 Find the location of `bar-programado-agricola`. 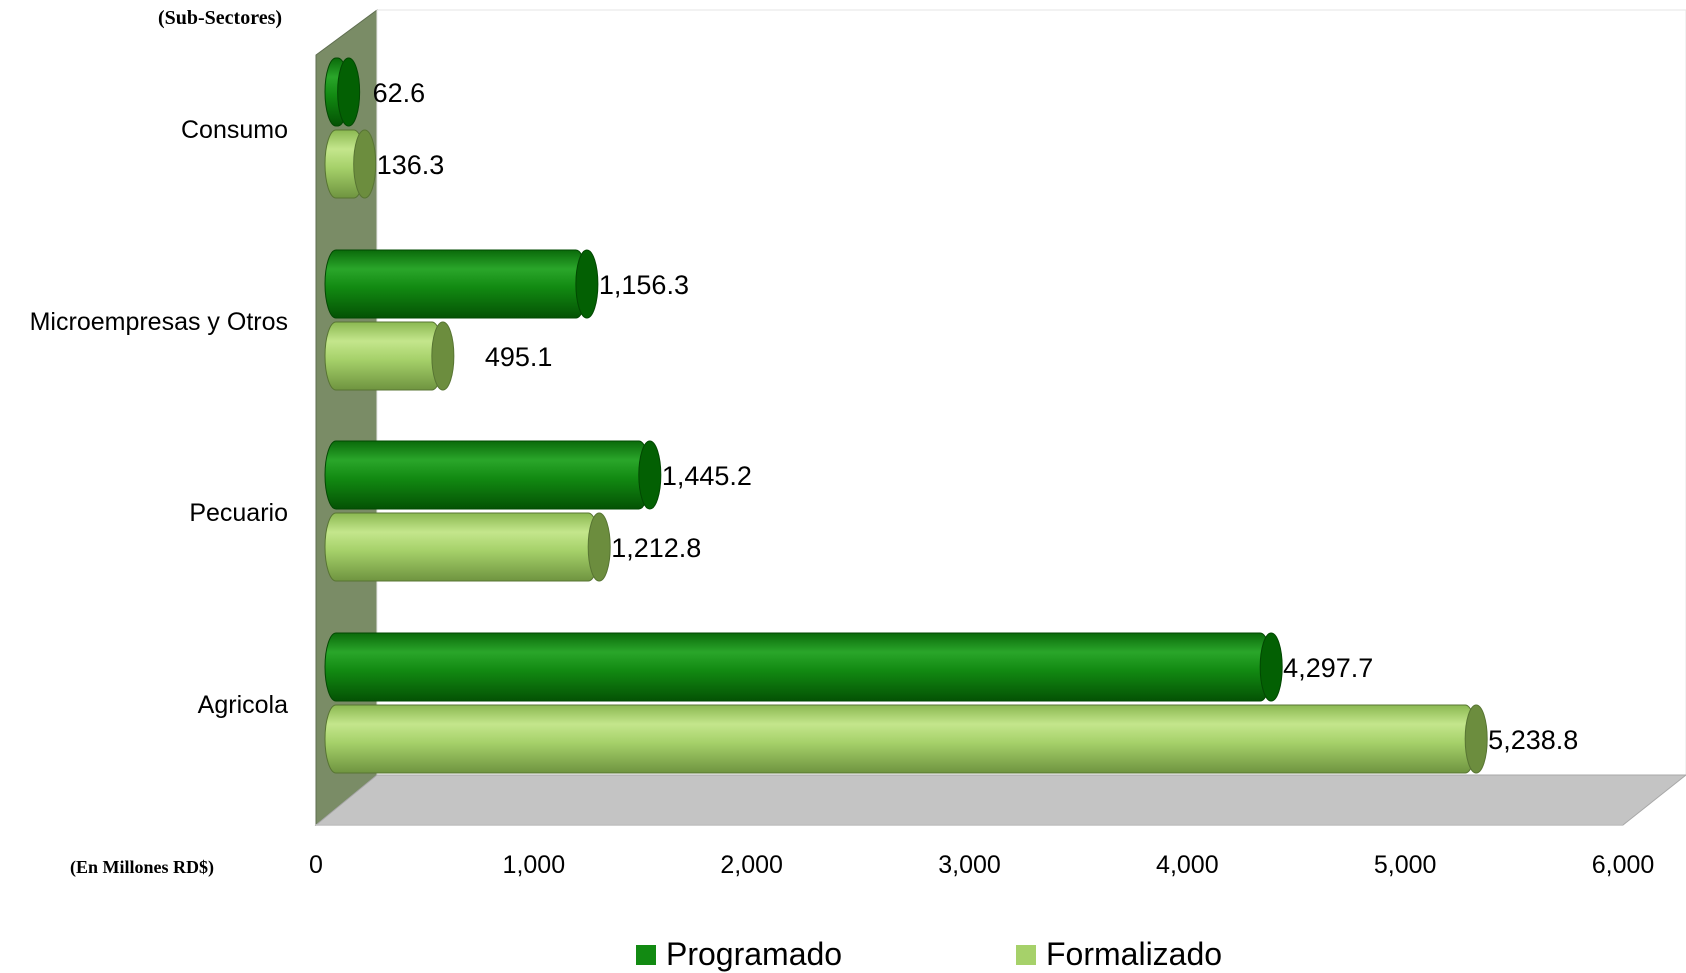

bar-programado-agricola is located at coordinates (803, 667).